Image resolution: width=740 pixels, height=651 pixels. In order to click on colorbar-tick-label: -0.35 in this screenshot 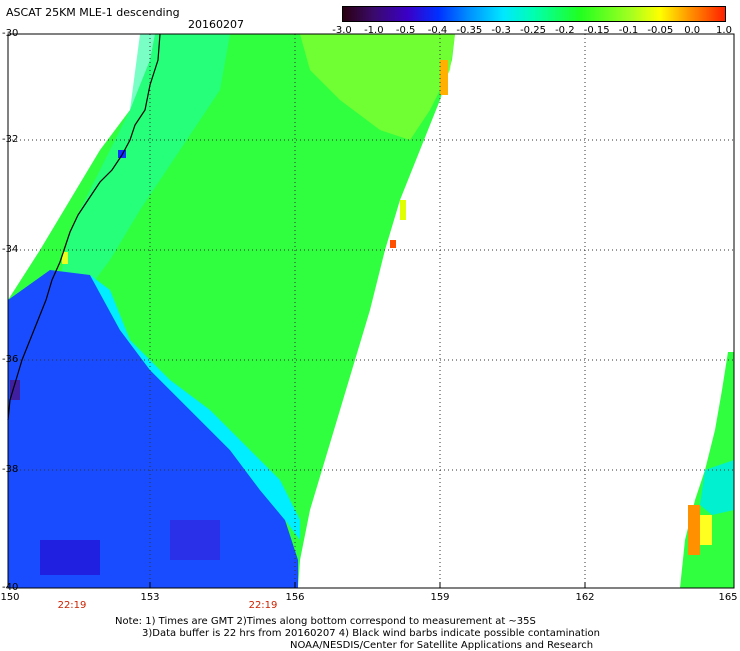, I will do `click(469, 30)`.